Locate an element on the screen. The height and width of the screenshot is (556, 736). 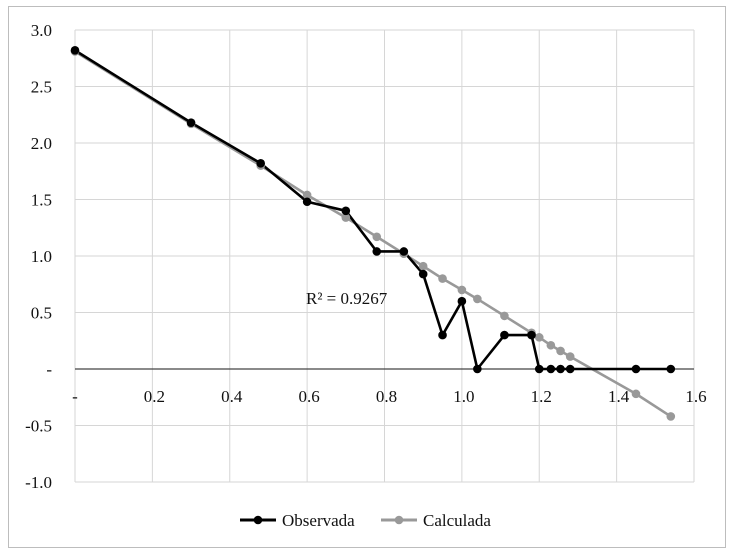
y-tick-label: 2.0 is located at coordinates (41, 143).